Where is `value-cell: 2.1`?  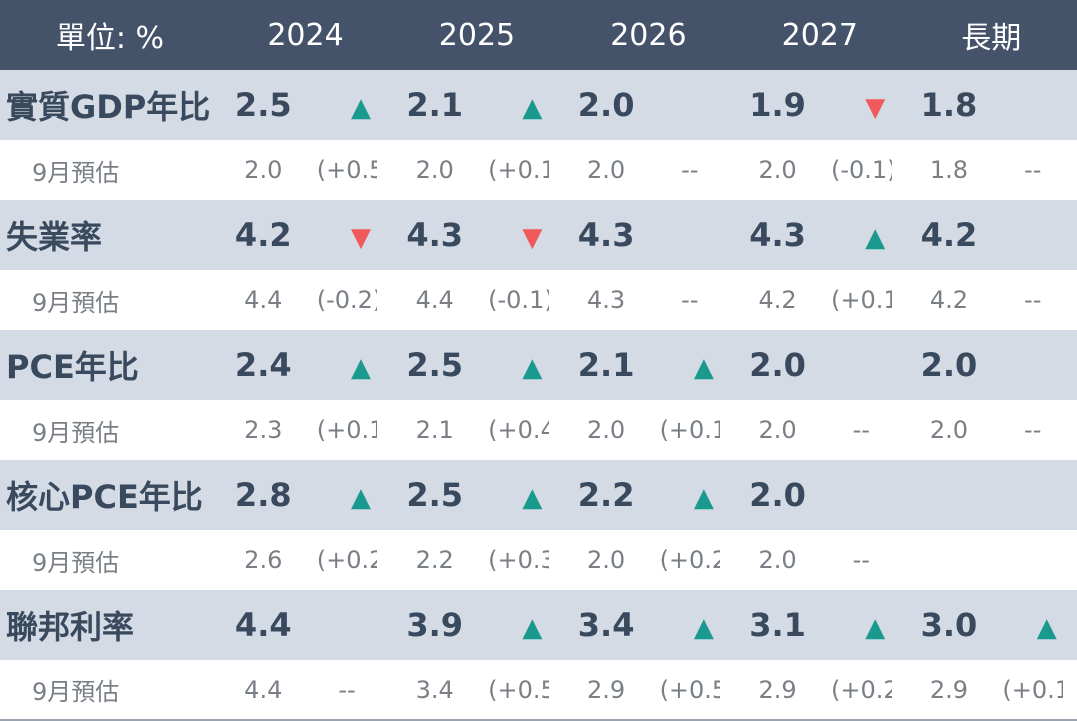
value-cell: 2.1 is located at coordinates (446, 105).